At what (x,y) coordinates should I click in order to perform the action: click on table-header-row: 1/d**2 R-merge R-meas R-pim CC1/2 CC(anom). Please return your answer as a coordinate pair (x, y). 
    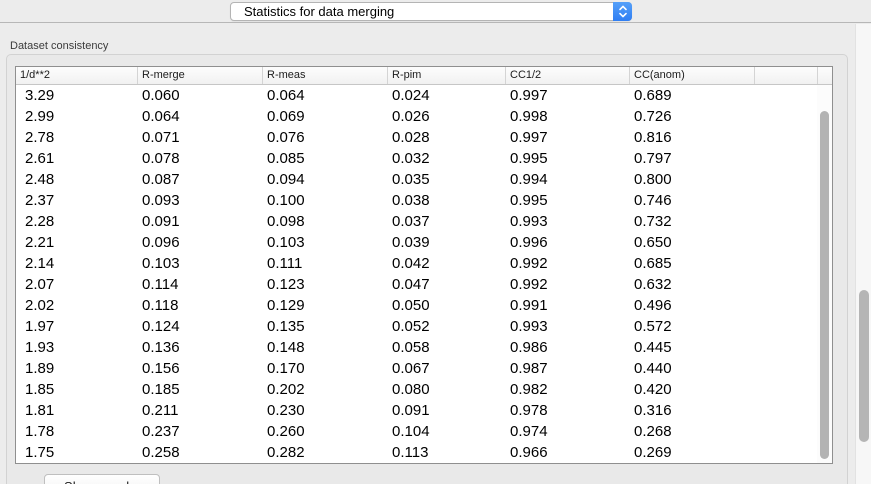
    Looking at the image, I should click on (424, 76).